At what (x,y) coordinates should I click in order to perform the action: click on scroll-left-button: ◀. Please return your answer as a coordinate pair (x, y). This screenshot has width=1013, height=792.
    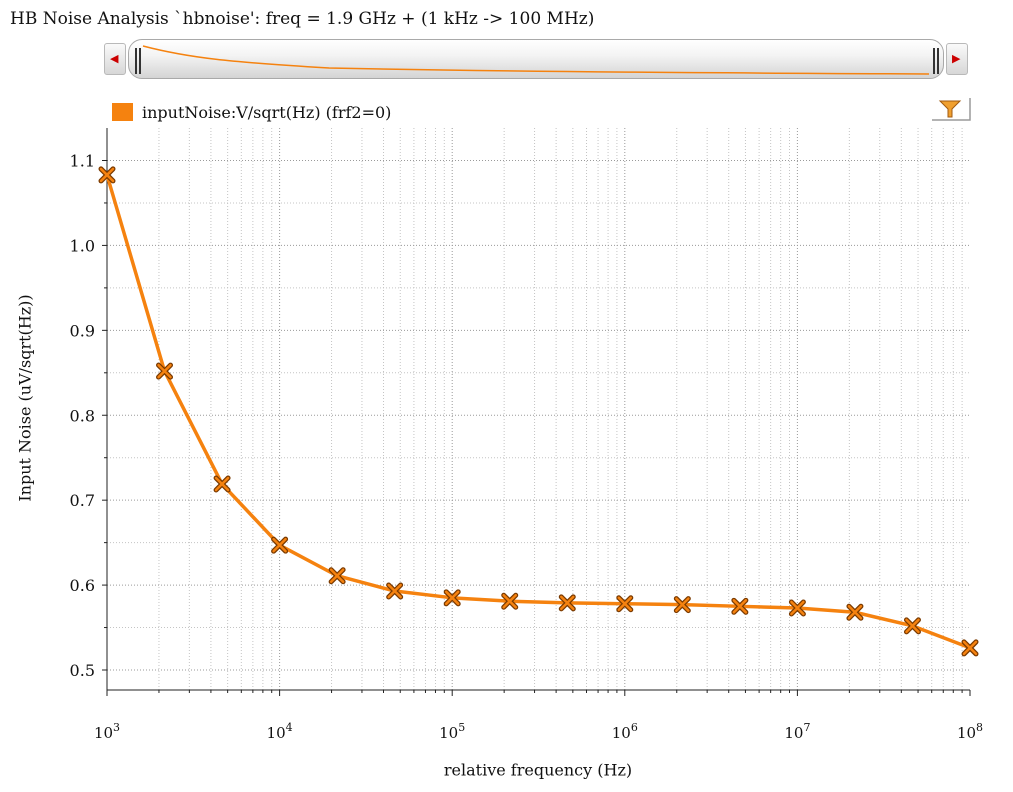
    Looking at the image, I should click on (115, 59).